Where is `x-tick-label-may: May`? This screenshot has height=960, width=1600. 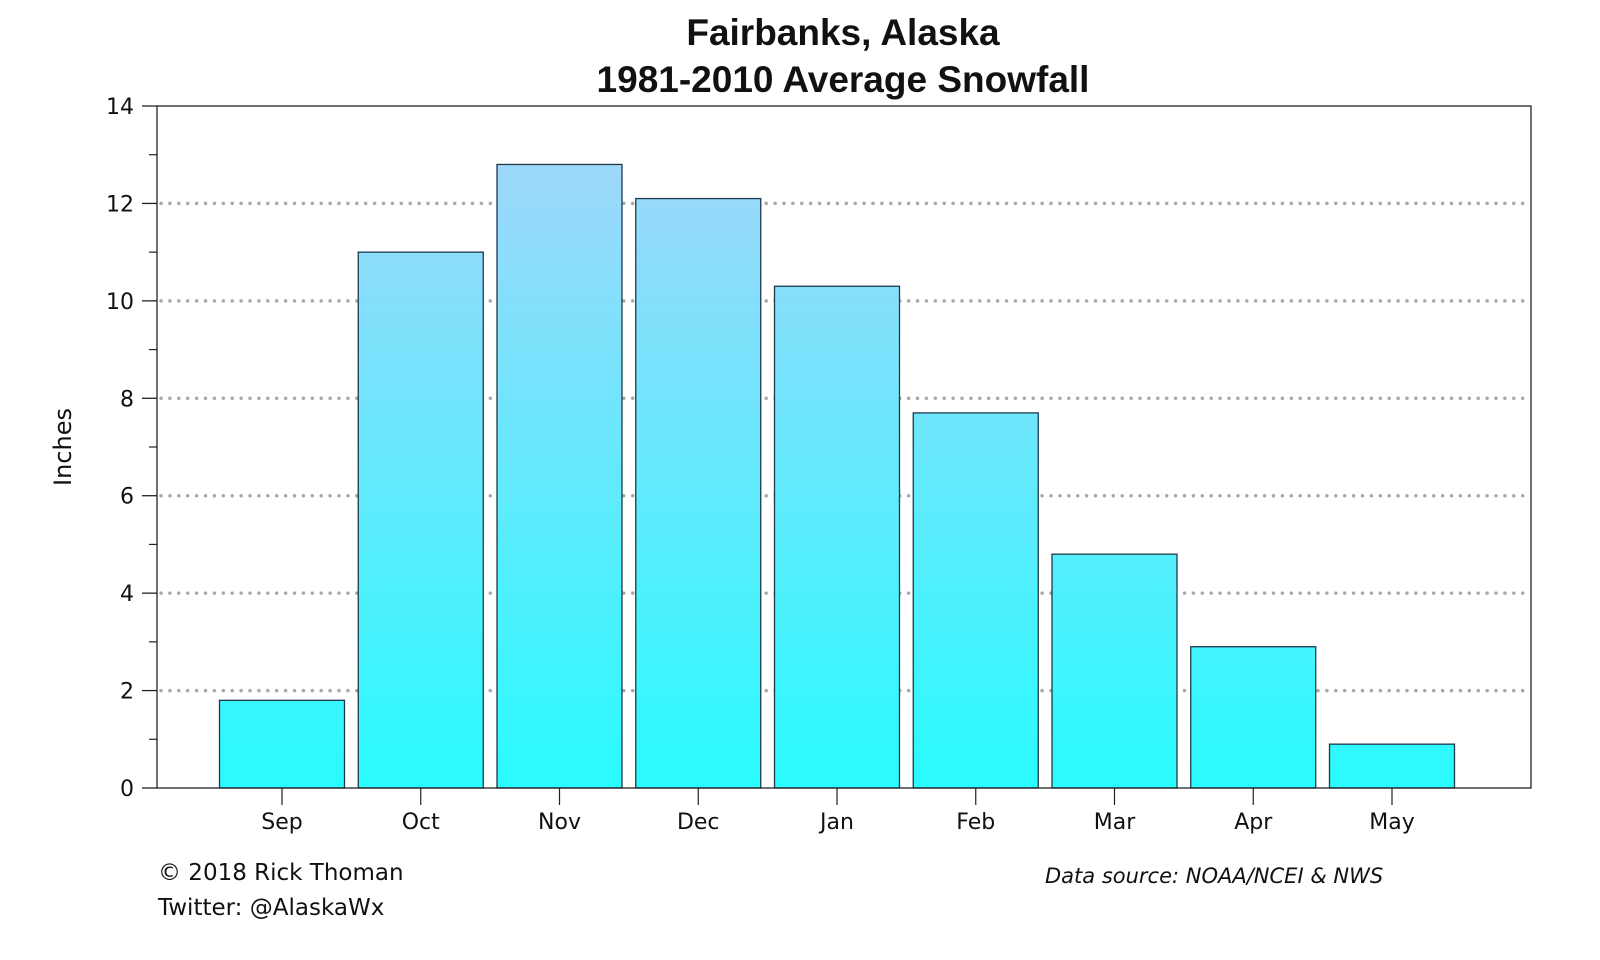
x-tick-label-may: May is located at coordinates (1391, 822).